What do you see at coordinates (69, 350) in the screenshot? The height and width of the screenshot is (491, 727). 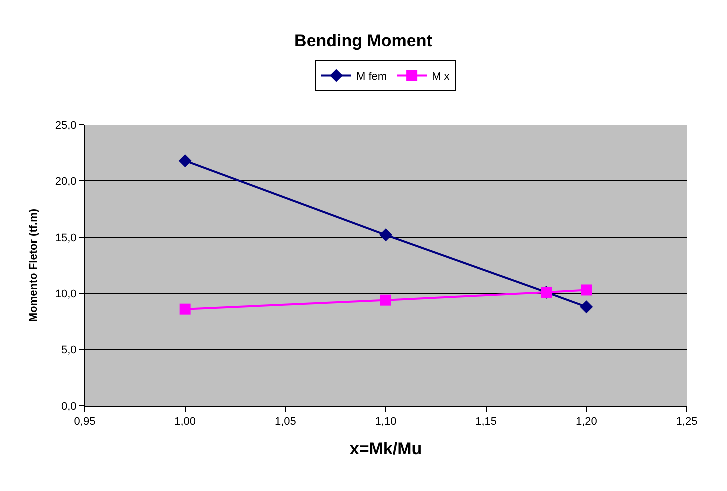 I see `y-tick-label: 5,0` at bounding box center [69, 350].